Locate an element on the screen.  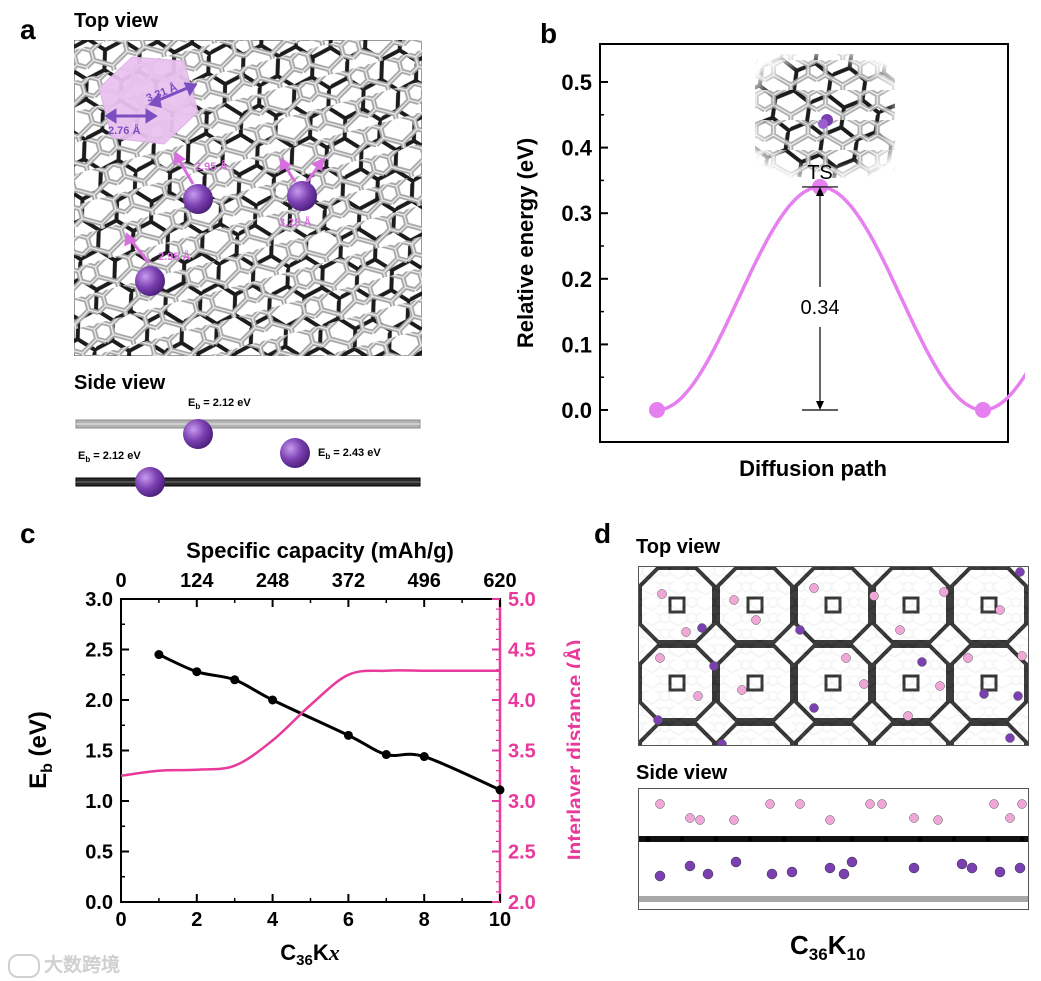
panel-d-side-view-structure is located at coordinates (833, 849).